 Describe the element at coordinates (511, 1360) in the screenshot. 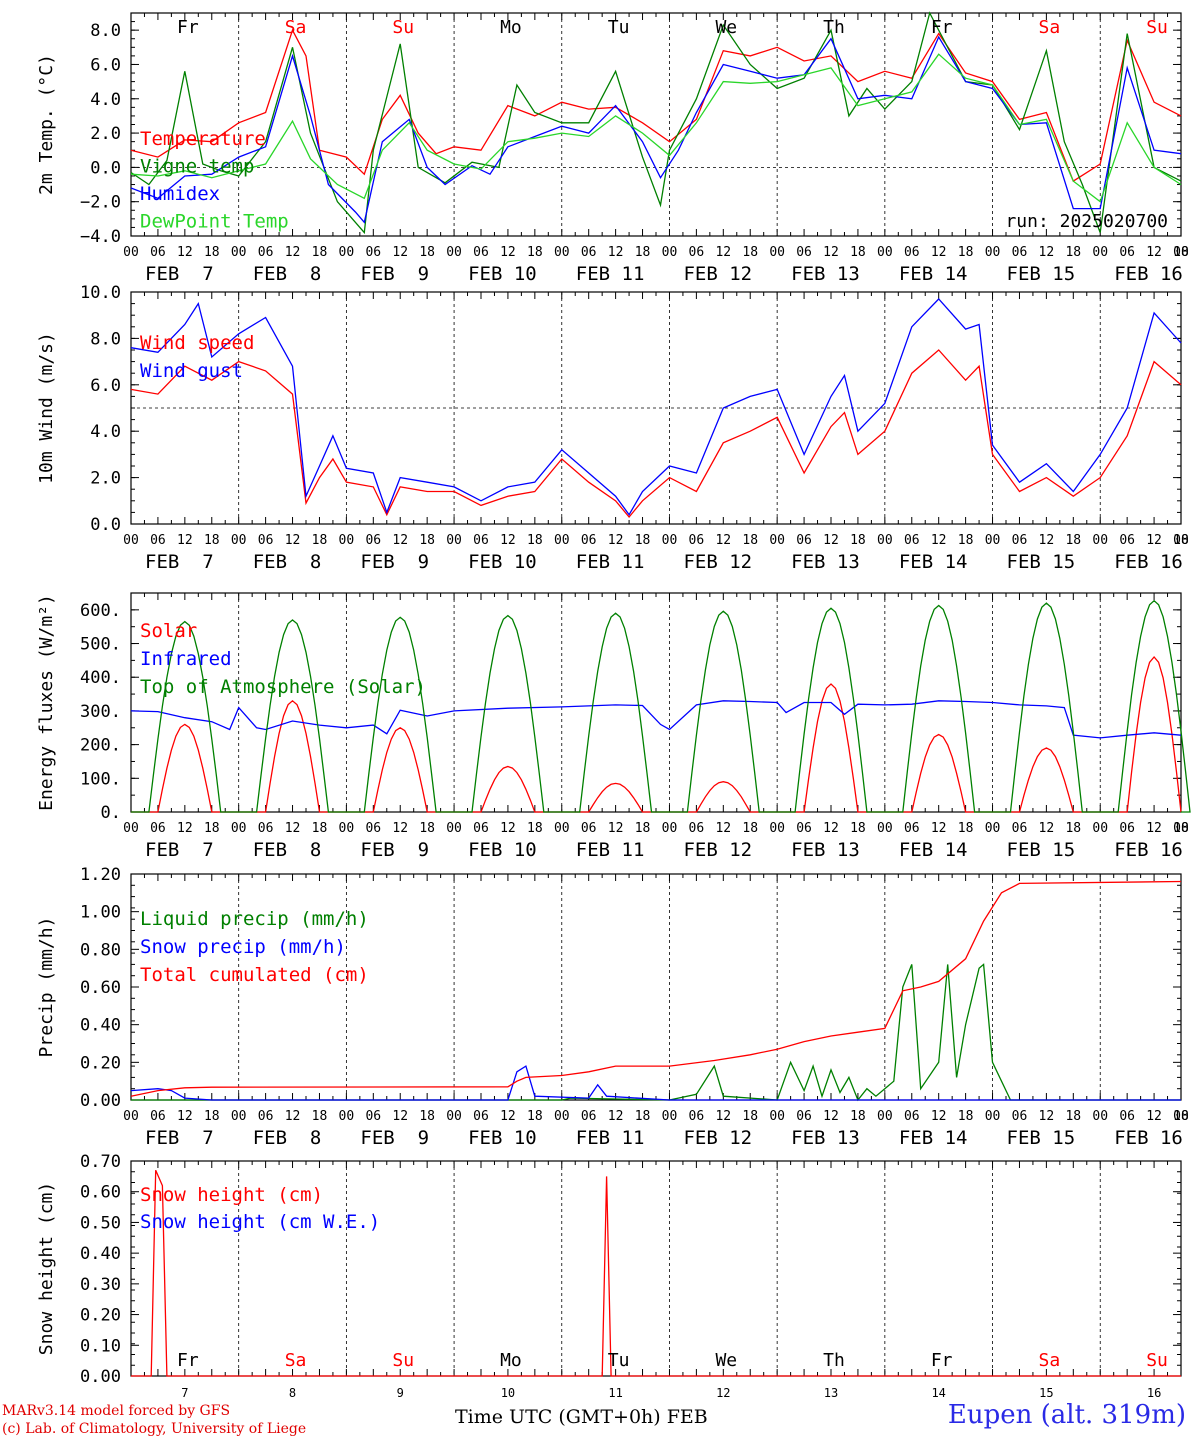

I see `weekday-label: Mo` at that location.